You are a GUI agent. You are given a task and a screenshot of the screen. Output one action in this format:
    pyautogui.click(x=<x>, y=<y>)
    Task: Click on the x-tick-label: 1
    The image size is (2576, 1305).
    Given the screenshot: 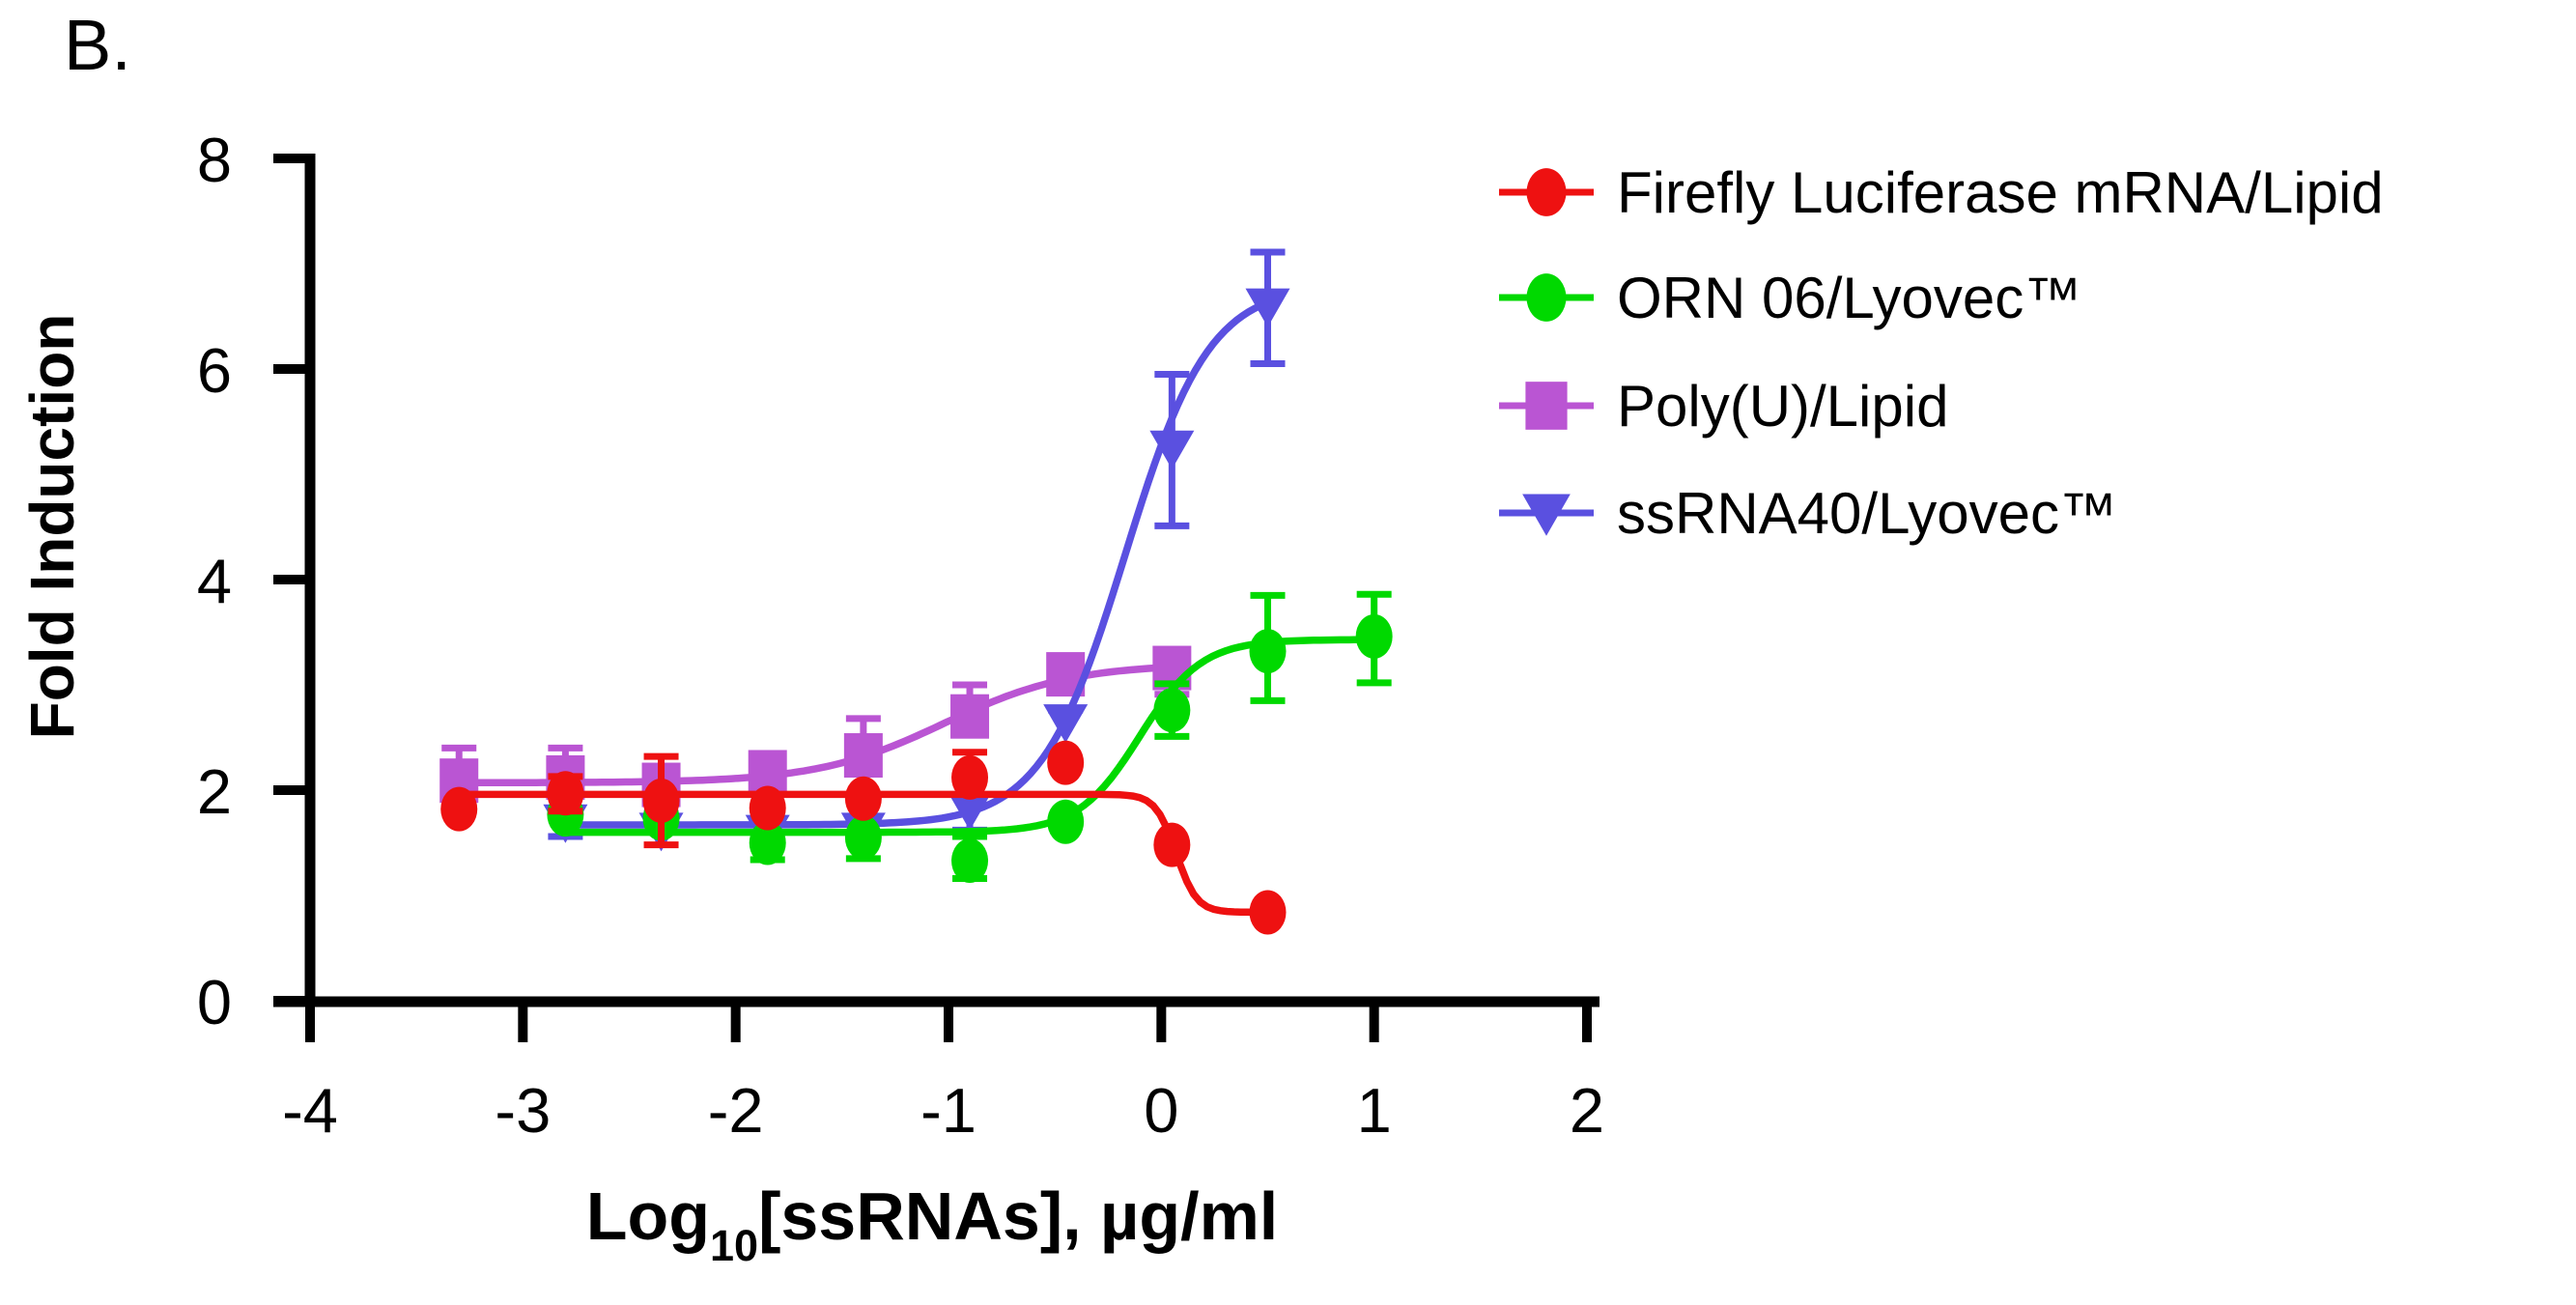 What is the action you would take?
    pyautogui.click(x=1374, y=1110)
    